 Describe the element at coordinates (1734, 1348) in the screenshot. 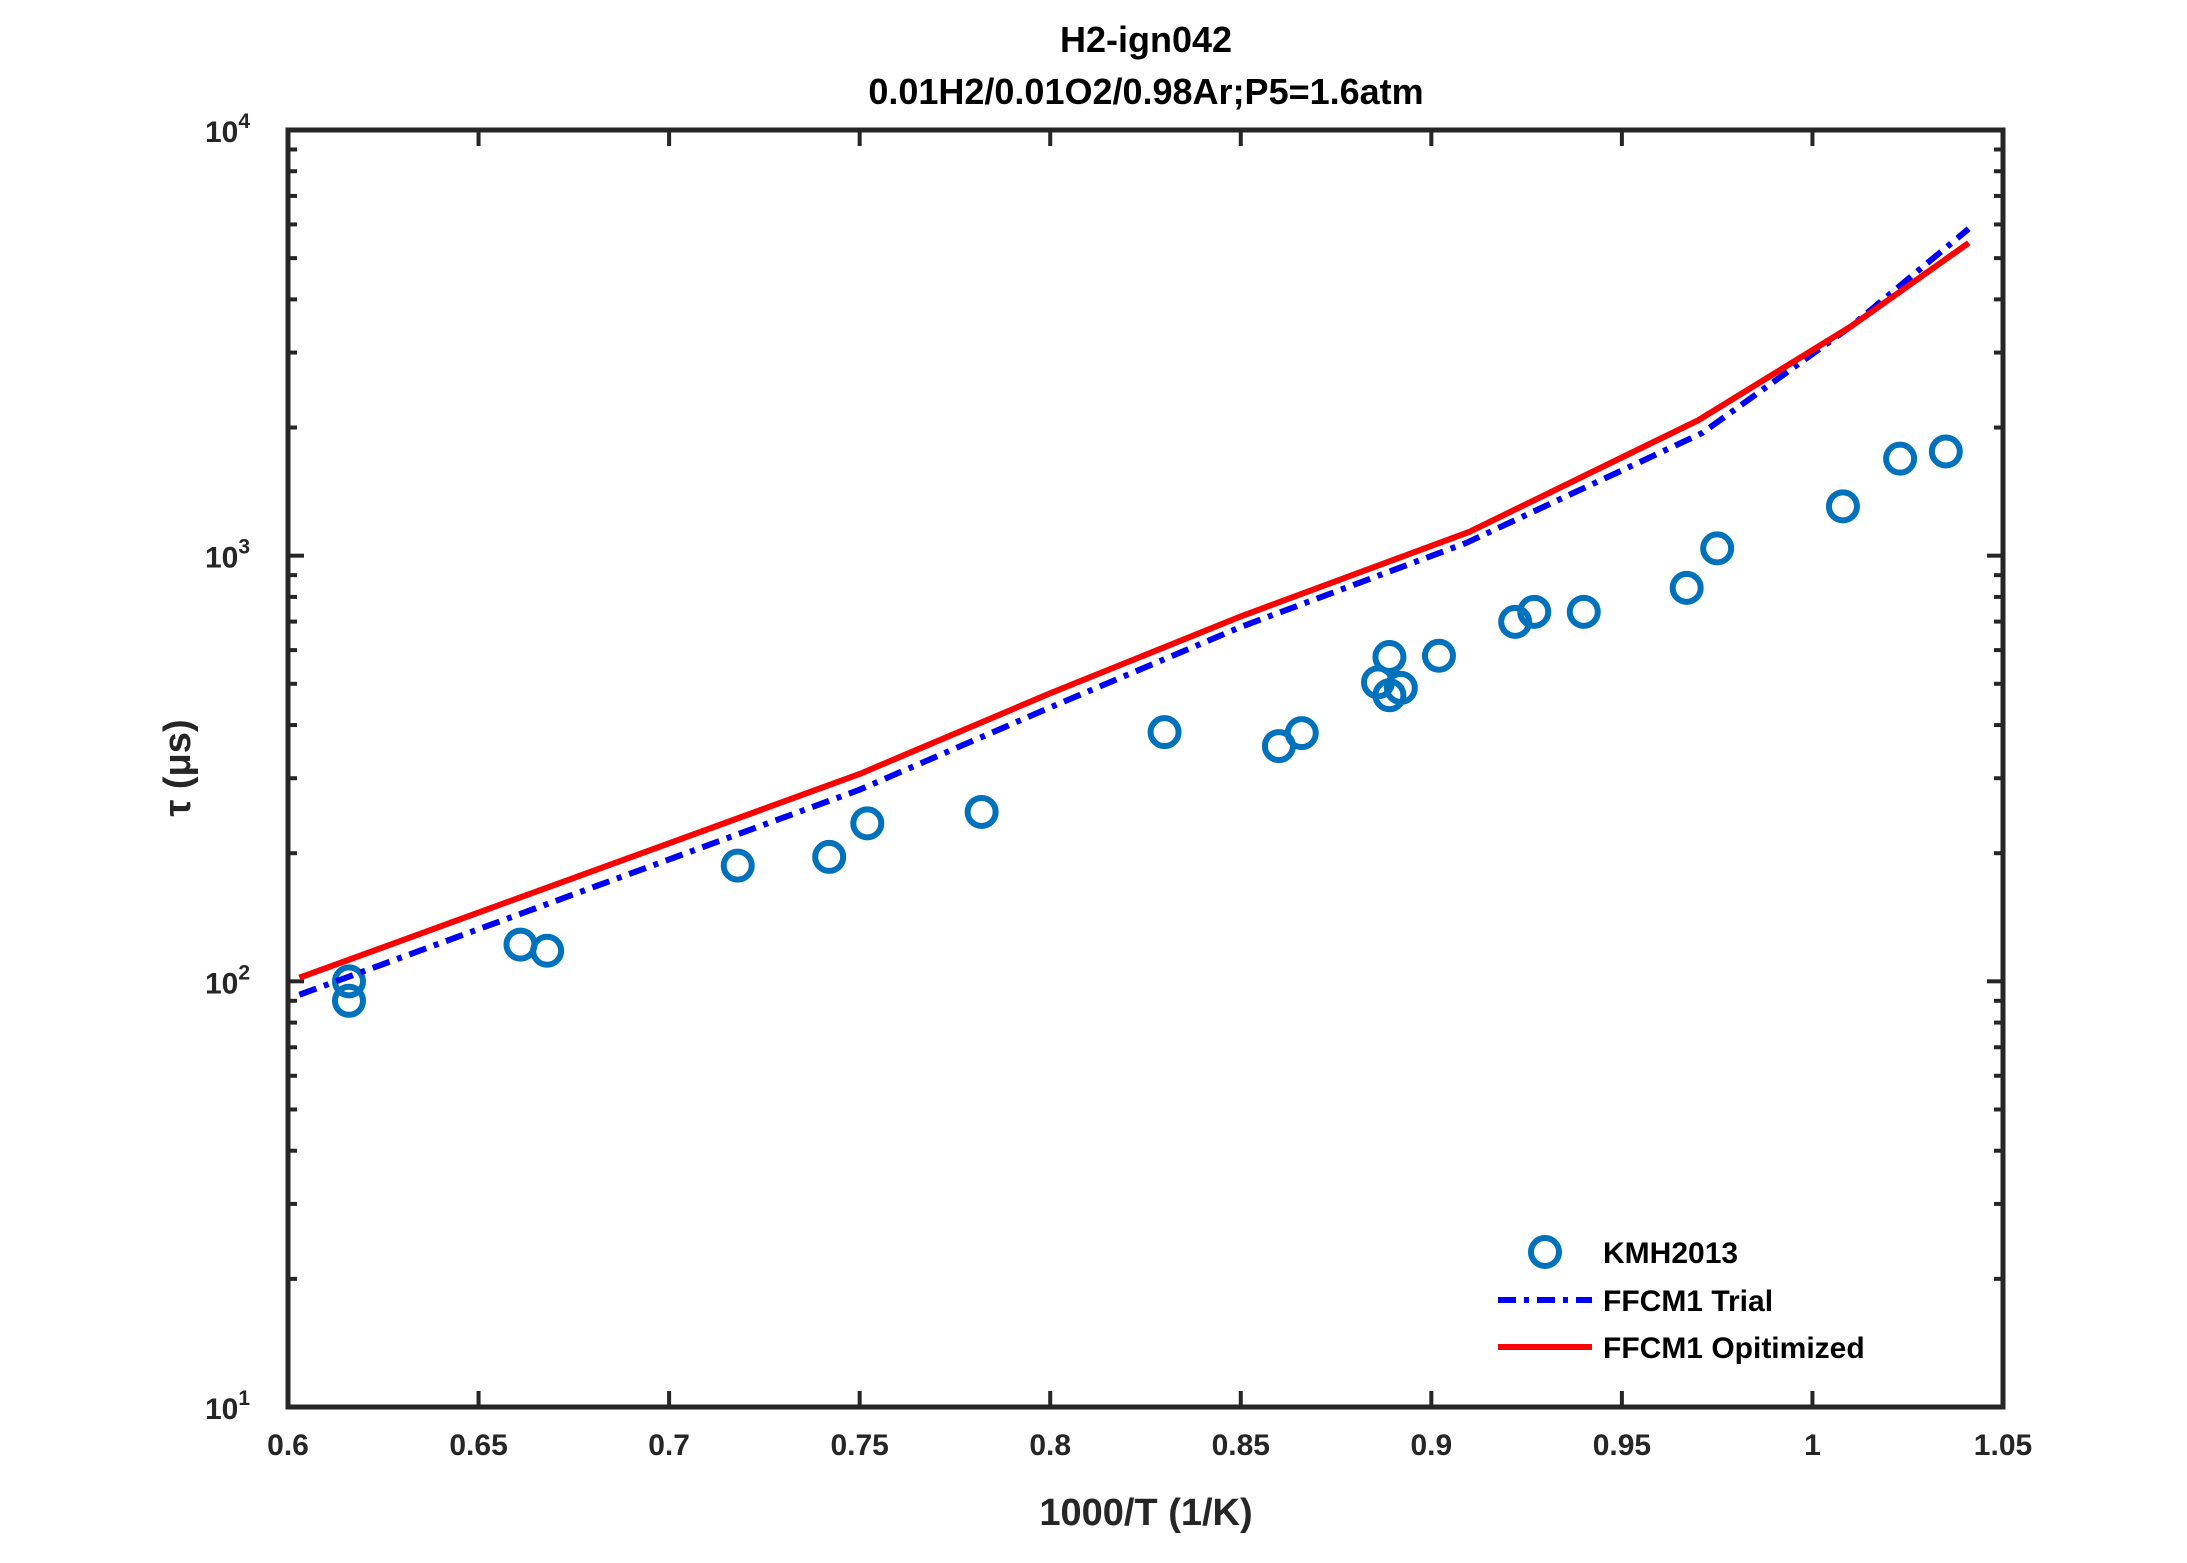

I see `legend-label-optimized: FFCM1 Opitimized` at that location.